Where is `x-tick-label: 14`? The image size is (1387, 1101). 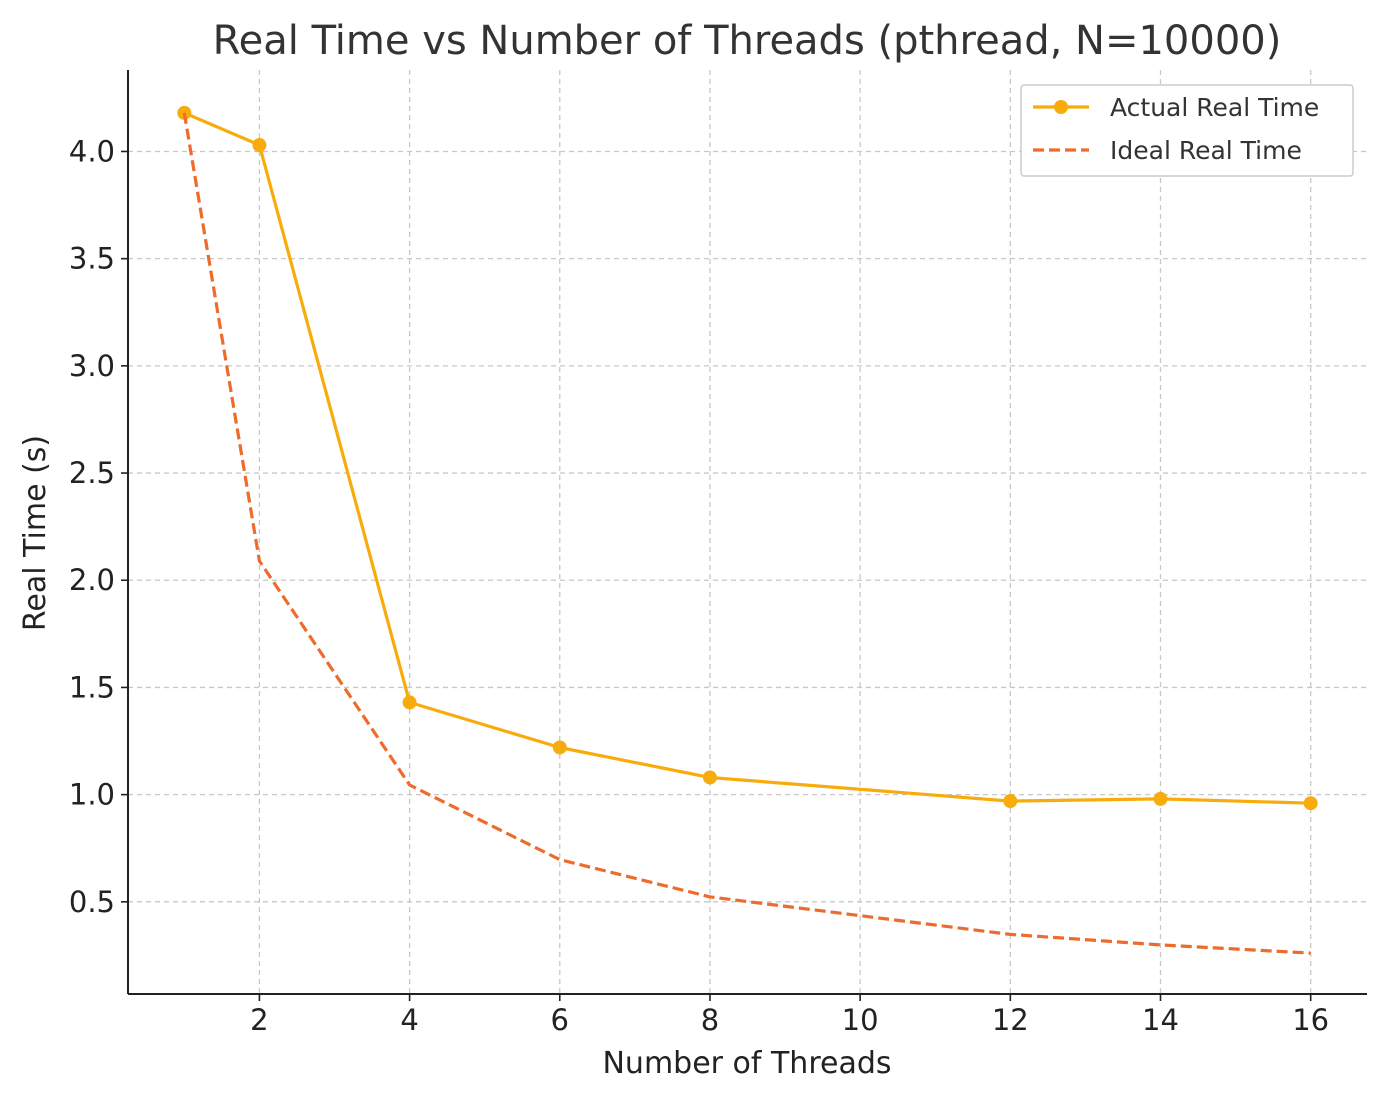
x-tick-label: 14 is located at coordinates (1160, 1020).